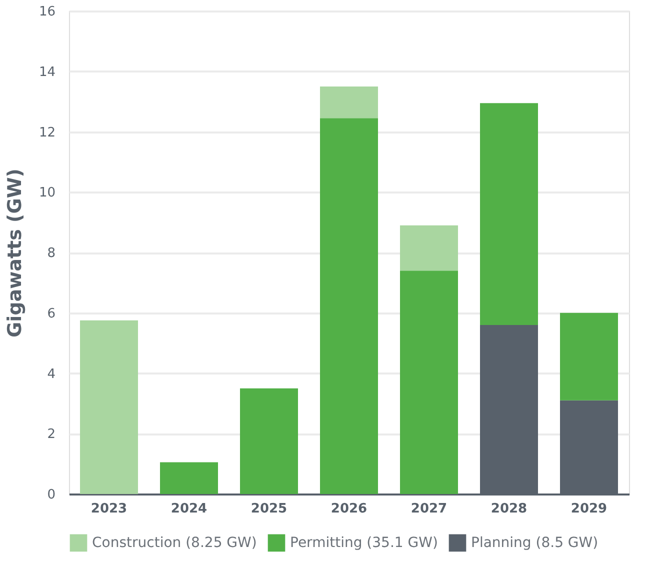 The image size is (659, 580). What do you see at coordinates (349, 509) in the screenshot?
I see `x-tick-label: 2026` at bounding box center [349, 509].